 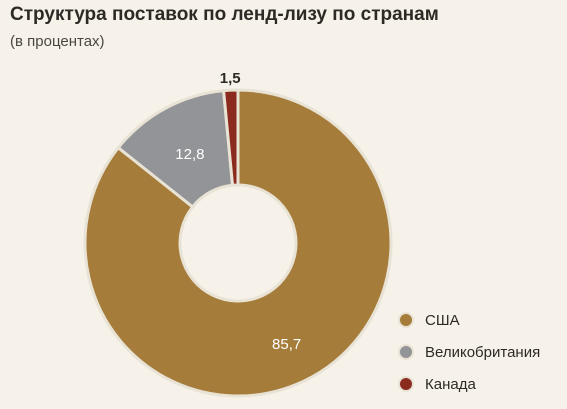 I want to click on legend: США Великобритания Канада, so click(x=469, y=352).